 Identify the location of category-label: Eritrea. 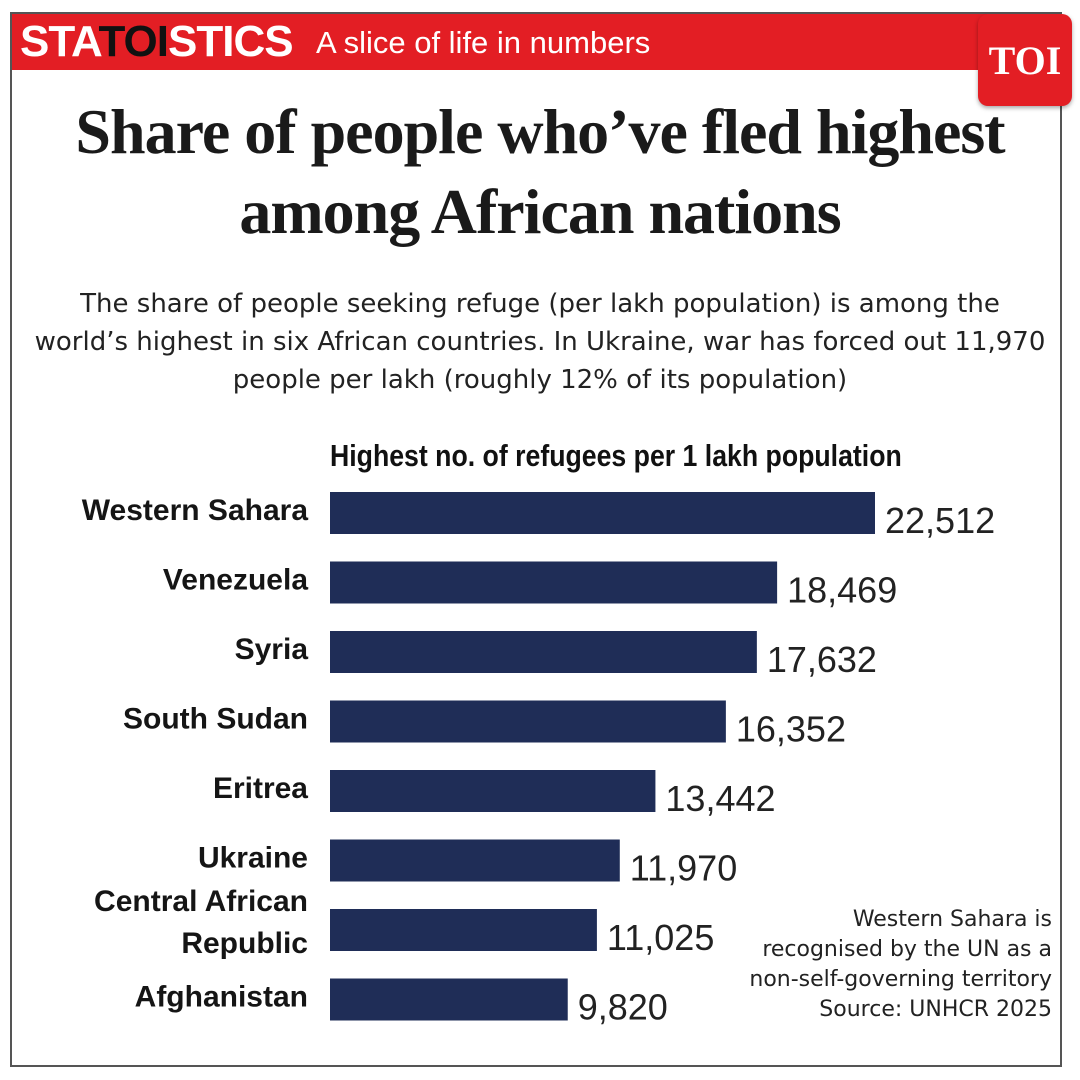
(260, 788).